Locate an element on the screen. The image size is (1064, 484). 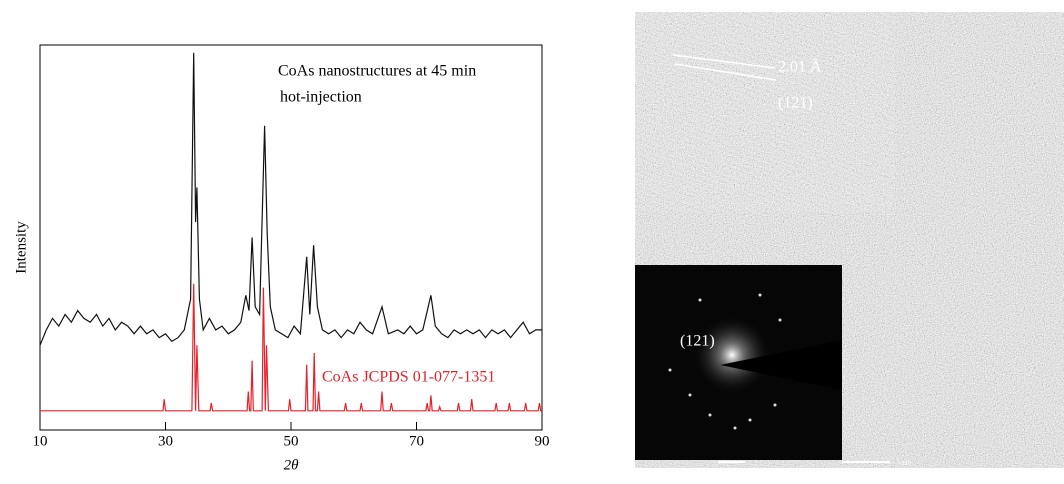
saed-spots is located at coordinates (725, 361).